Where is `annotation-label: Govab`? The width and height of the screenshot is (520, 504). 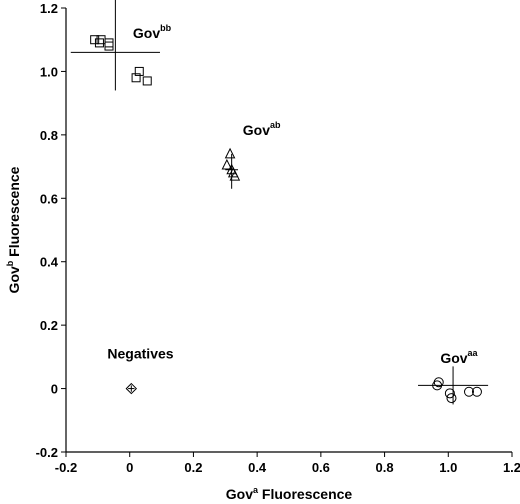
annotation-label: Govab is located at coordinates (262, 129).